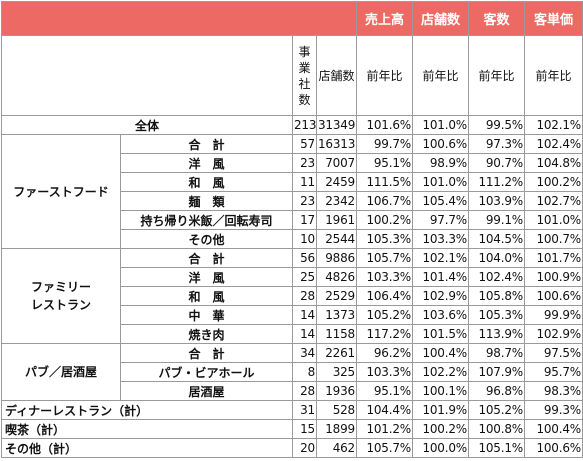 The width and height of the screenshot is (583, 461). Describe the element at coordinates (304, 277) in the screenshot. I see `cell-companies: 25` at that location.